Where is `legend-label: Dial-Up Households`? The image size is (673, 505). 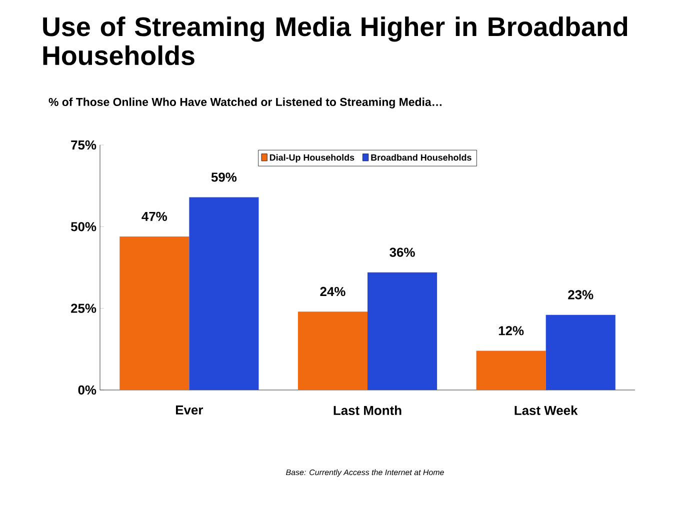 legend-label: Dial-Up Households is located at coordinates (312, 158).